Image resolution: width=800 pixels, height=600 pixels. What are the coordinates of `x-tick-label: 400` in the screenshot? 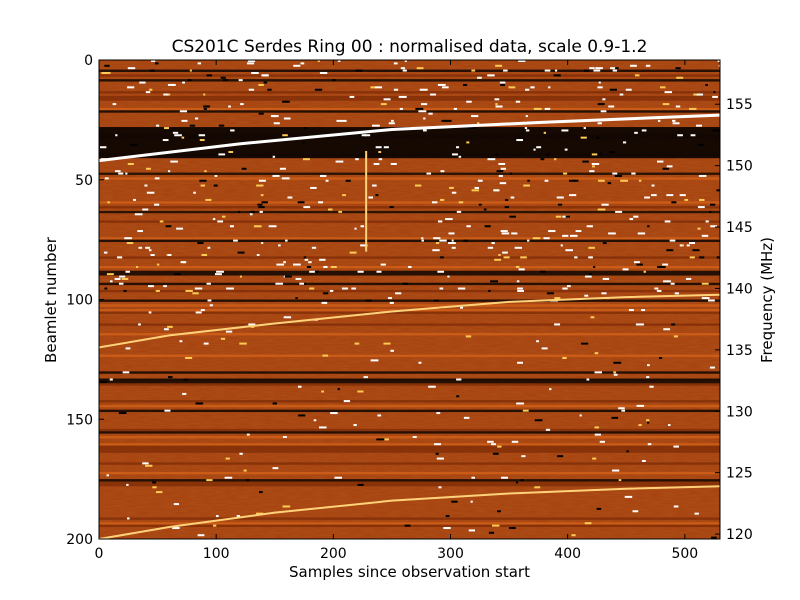 It's located at (567, 554).